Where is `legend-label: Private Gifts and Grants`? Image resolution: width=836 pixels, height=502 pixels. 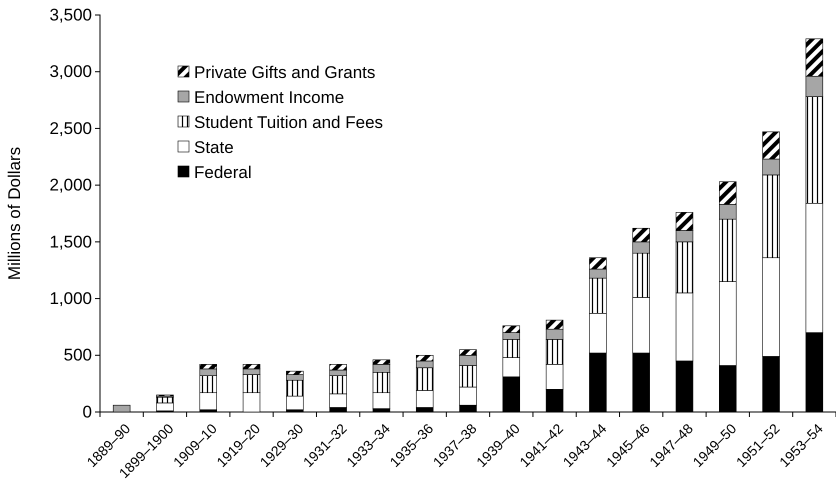 legend-label: Private Gifts and Grants is located at coordinates (285, 72).